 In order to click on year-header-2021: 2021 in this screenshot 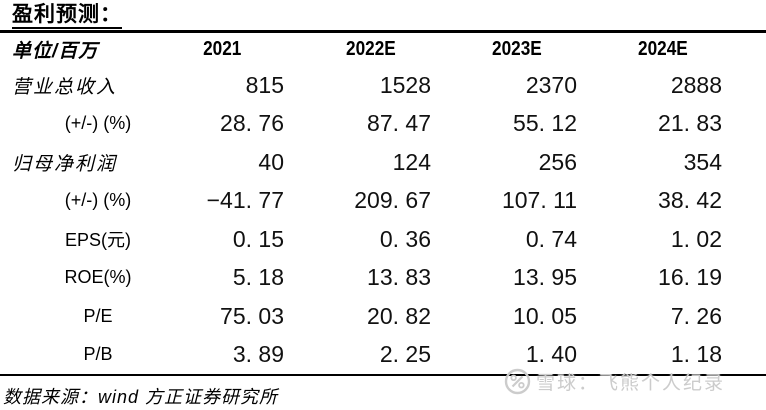, I will do `click(222, 49)`.